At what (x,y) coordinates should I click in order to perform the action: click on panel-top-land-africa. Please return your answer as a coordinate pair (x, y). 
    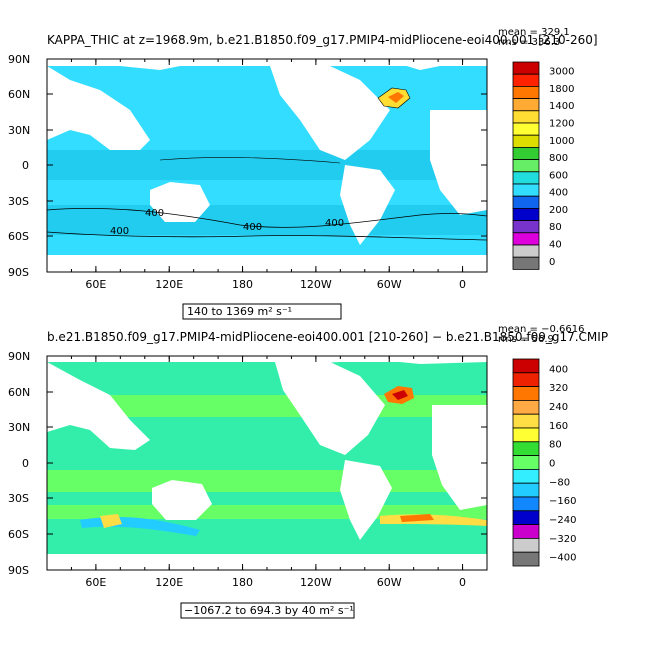
    Looking at the image, I should click on (458, 162).